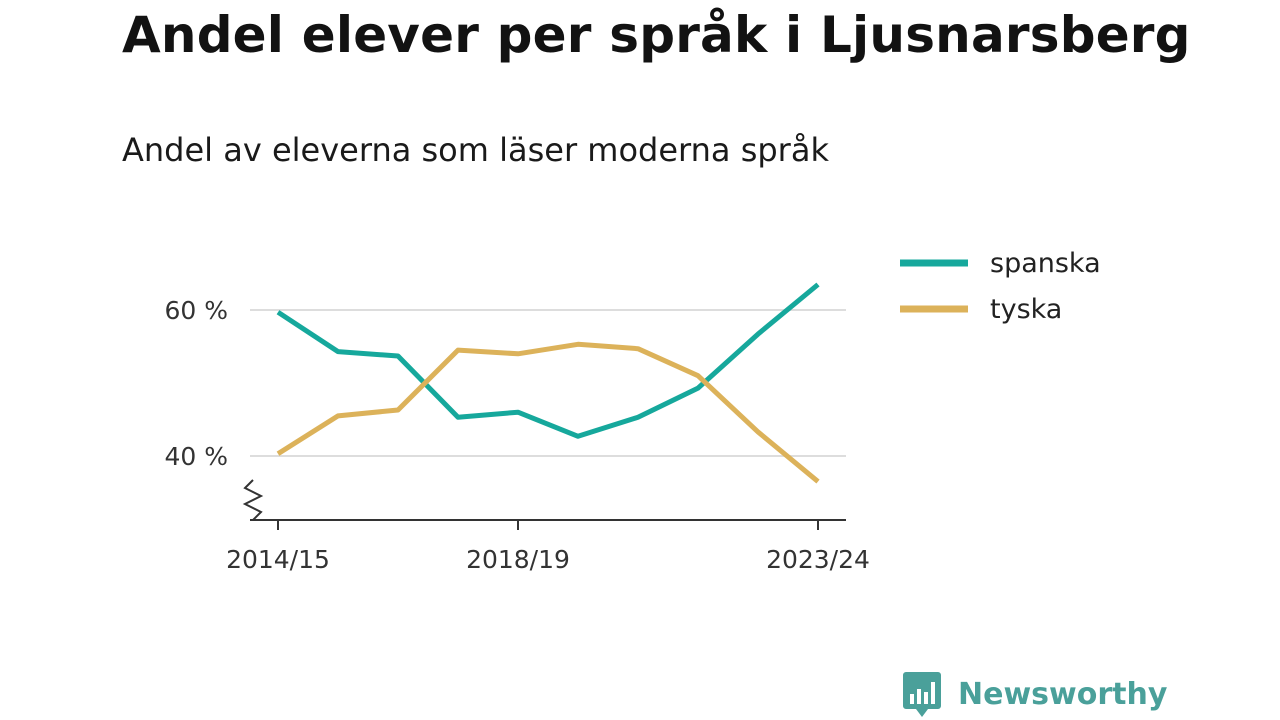 The height and width of the screenshot is (720, 1280). What do you see at coordinates (656, 35) in the screenshot?
I see `chart-title: Andel elever per språk i Ljusnarsberg` at bounding box center [656, 35].